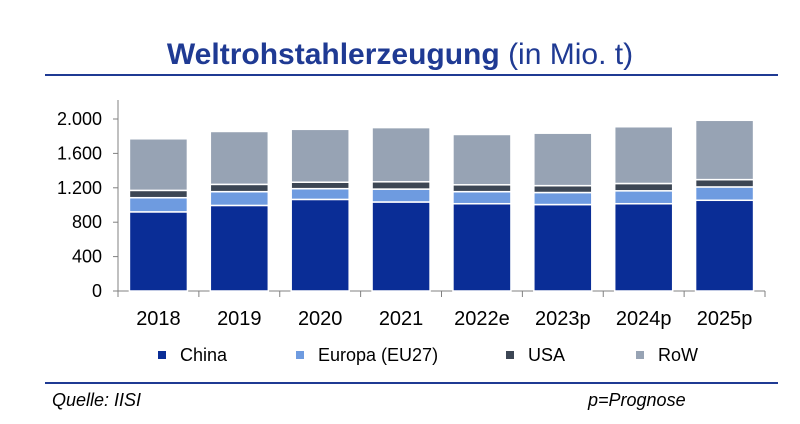  What do you see at coordinates (79, 119) in the screenshot?
I see `y-tick-label: 2.000` at bounding box center [79, 119].